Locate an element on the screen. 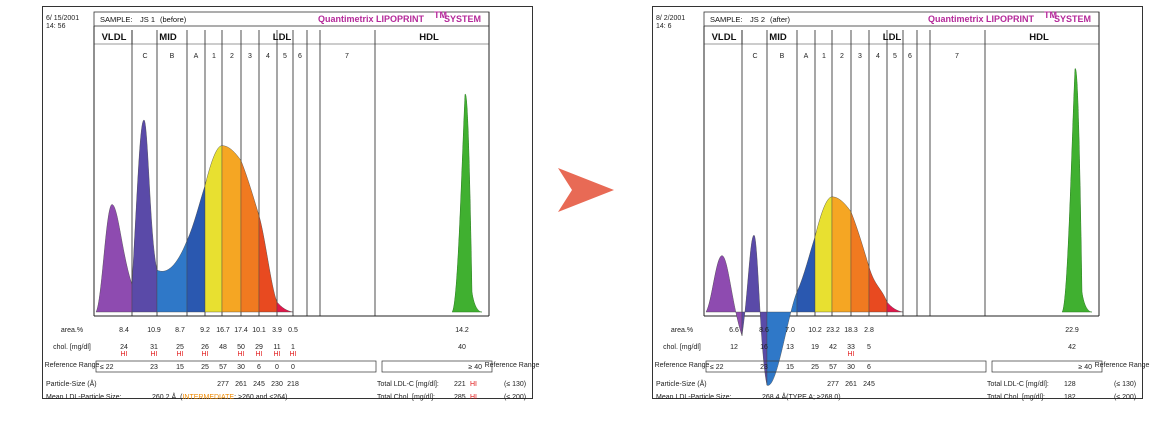 Image resolution: width=1172 pixels, height=421 pixels. mean-size-line: 268.4 Å(TYPE A; ≥268.0) is located at coordinates (801, 396).